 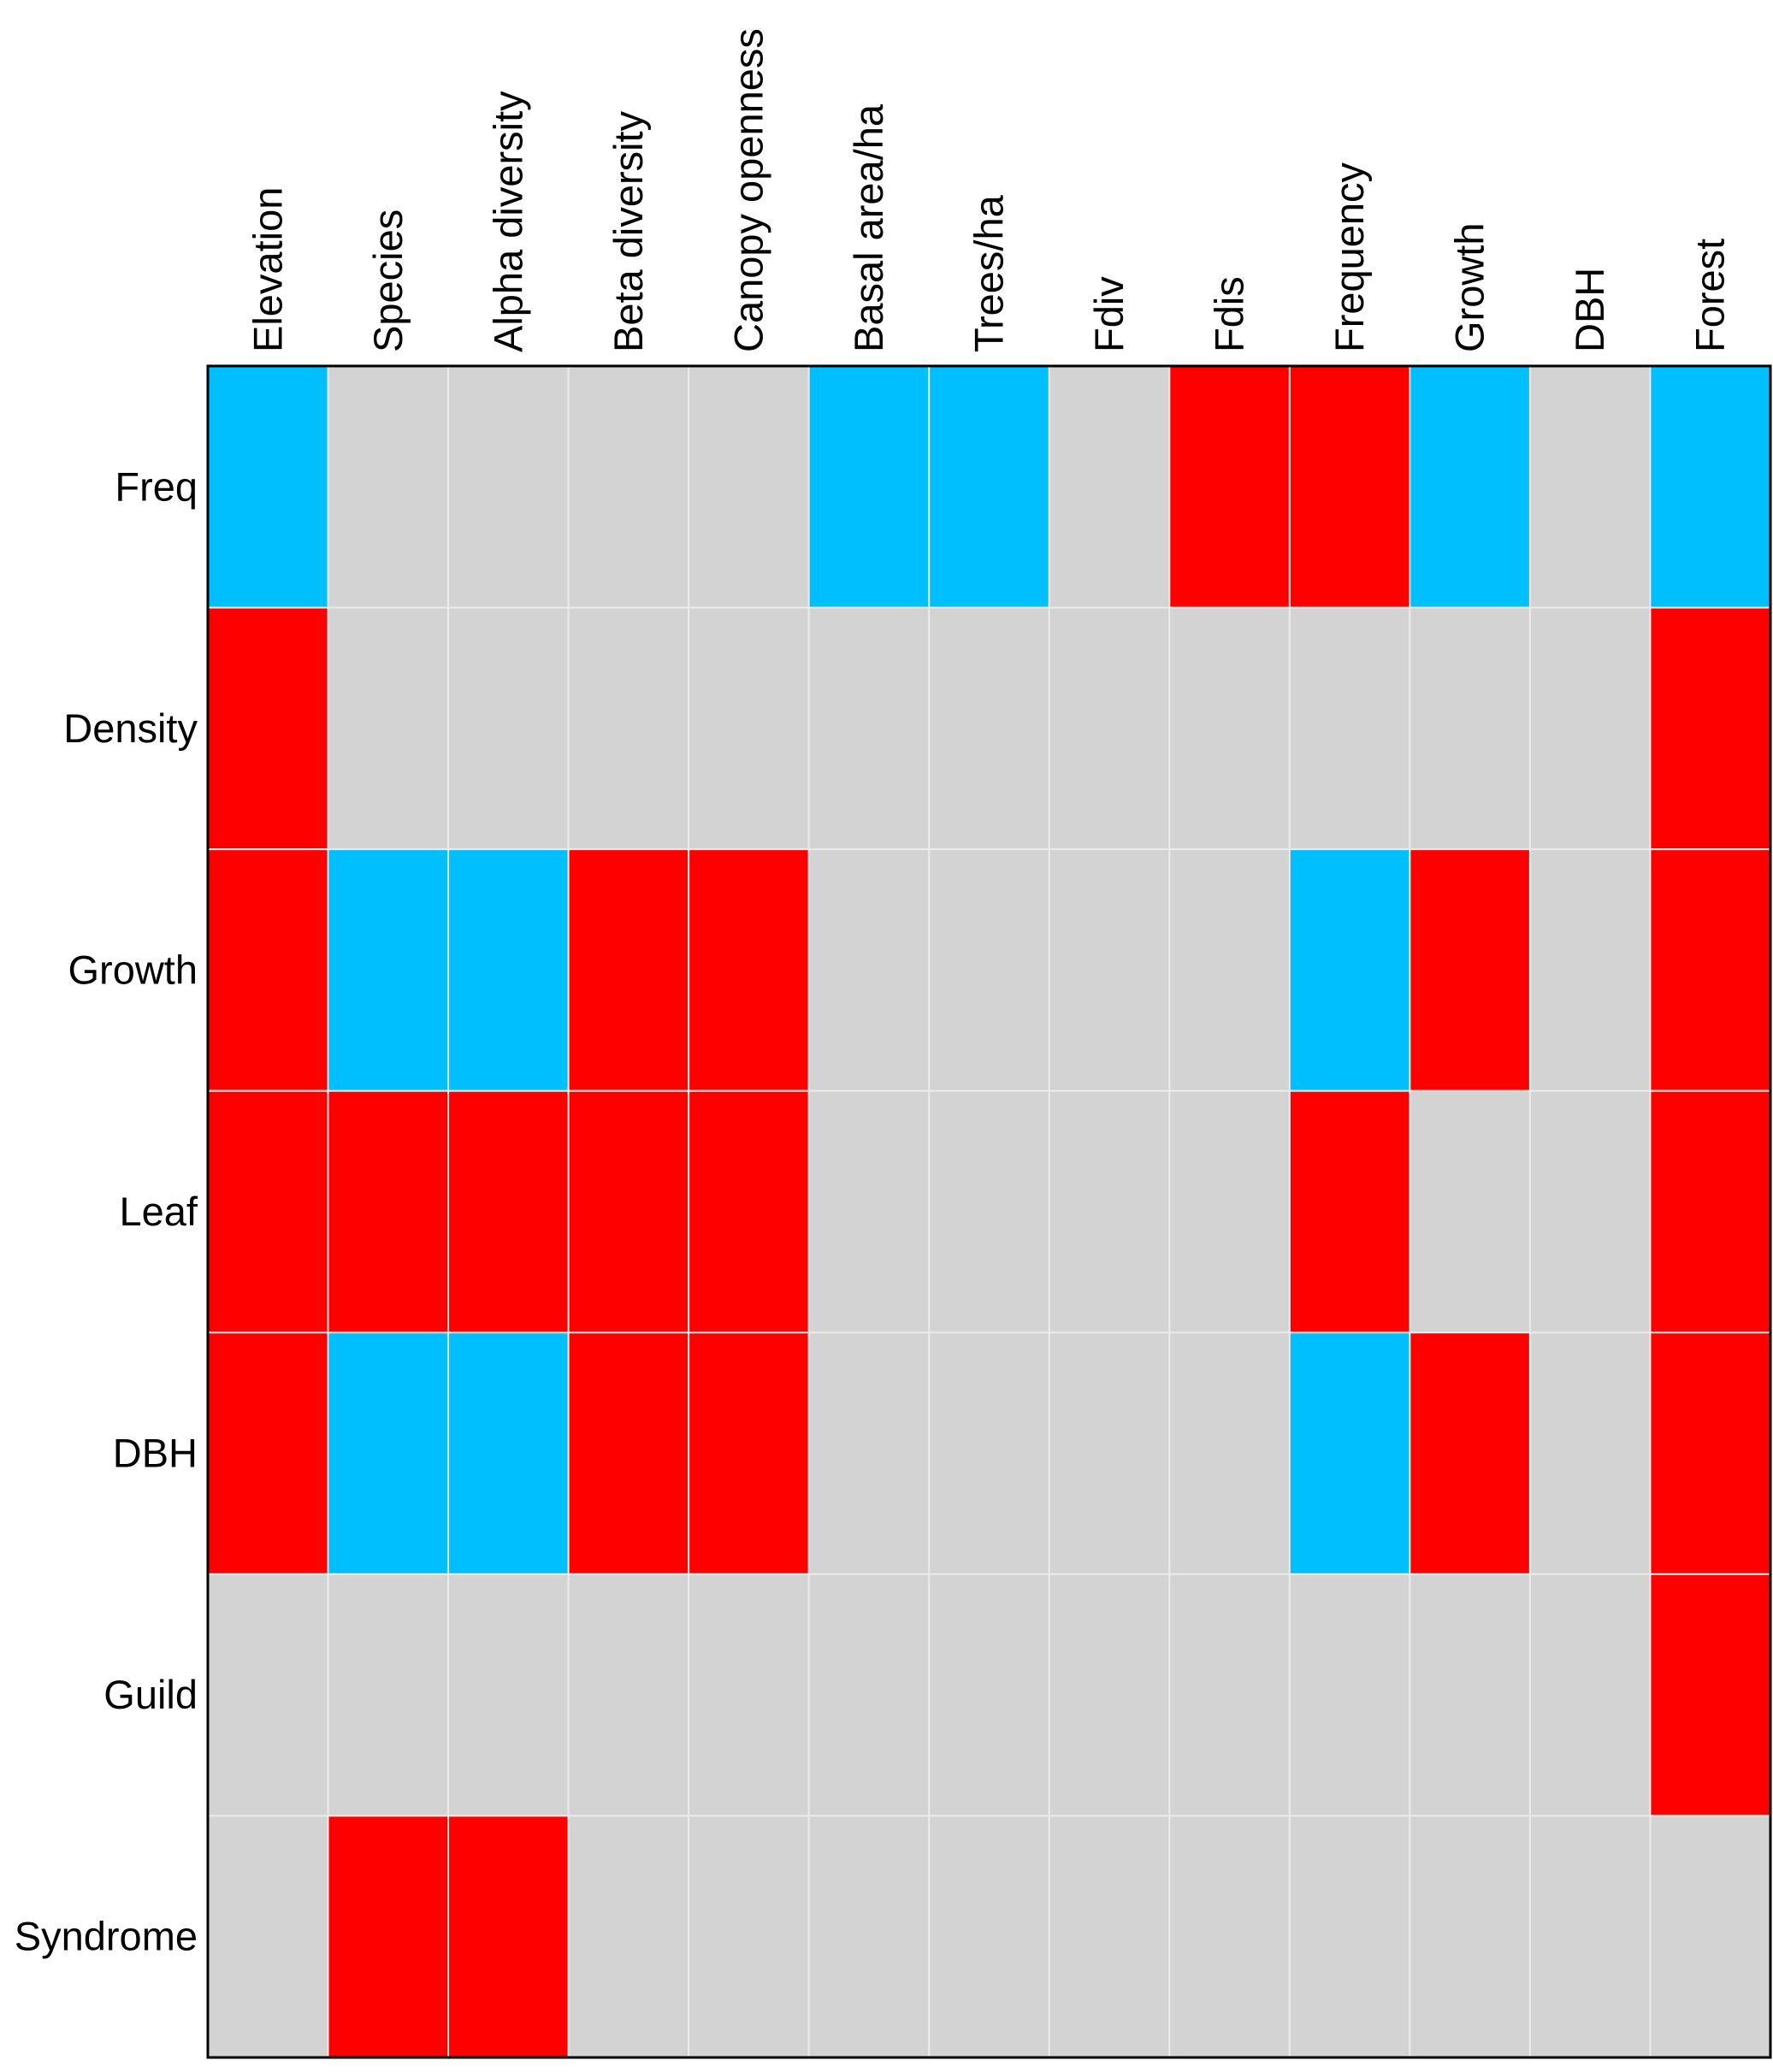 I want to click on column-label-8: Fdis, so click(x=1229, y=314).